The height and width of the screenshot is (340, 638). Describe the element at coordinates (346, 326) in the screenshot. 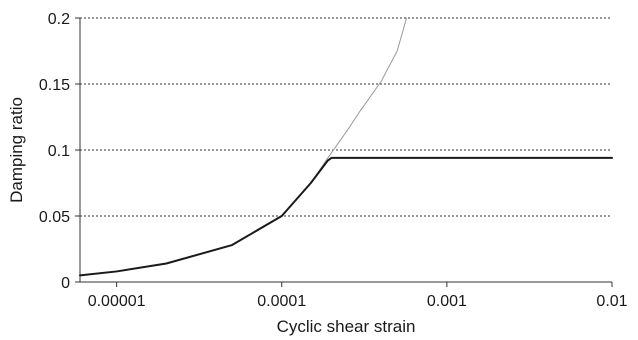

I see `x-axis-title: Cyclic shear strain` at that location.